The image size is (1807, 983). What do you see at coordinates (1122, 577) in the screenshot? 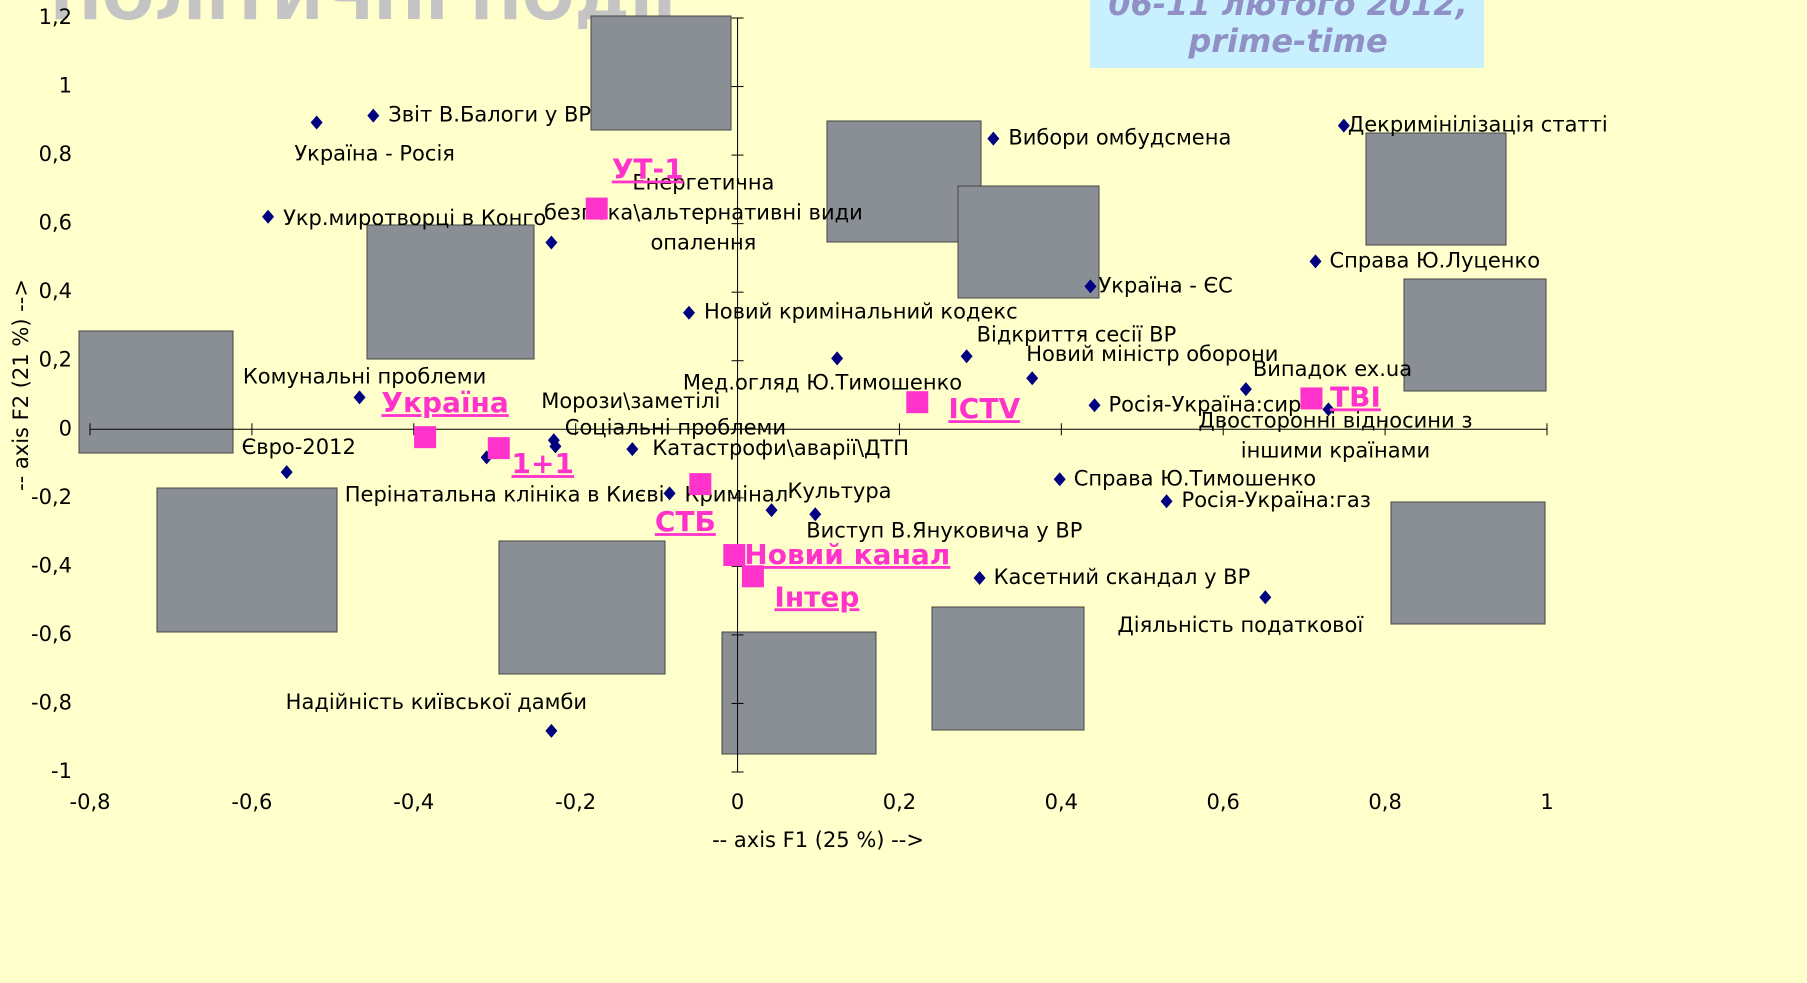
I see `event-label: Касетний скандал у ВР` at bounding box center [1122, 577].